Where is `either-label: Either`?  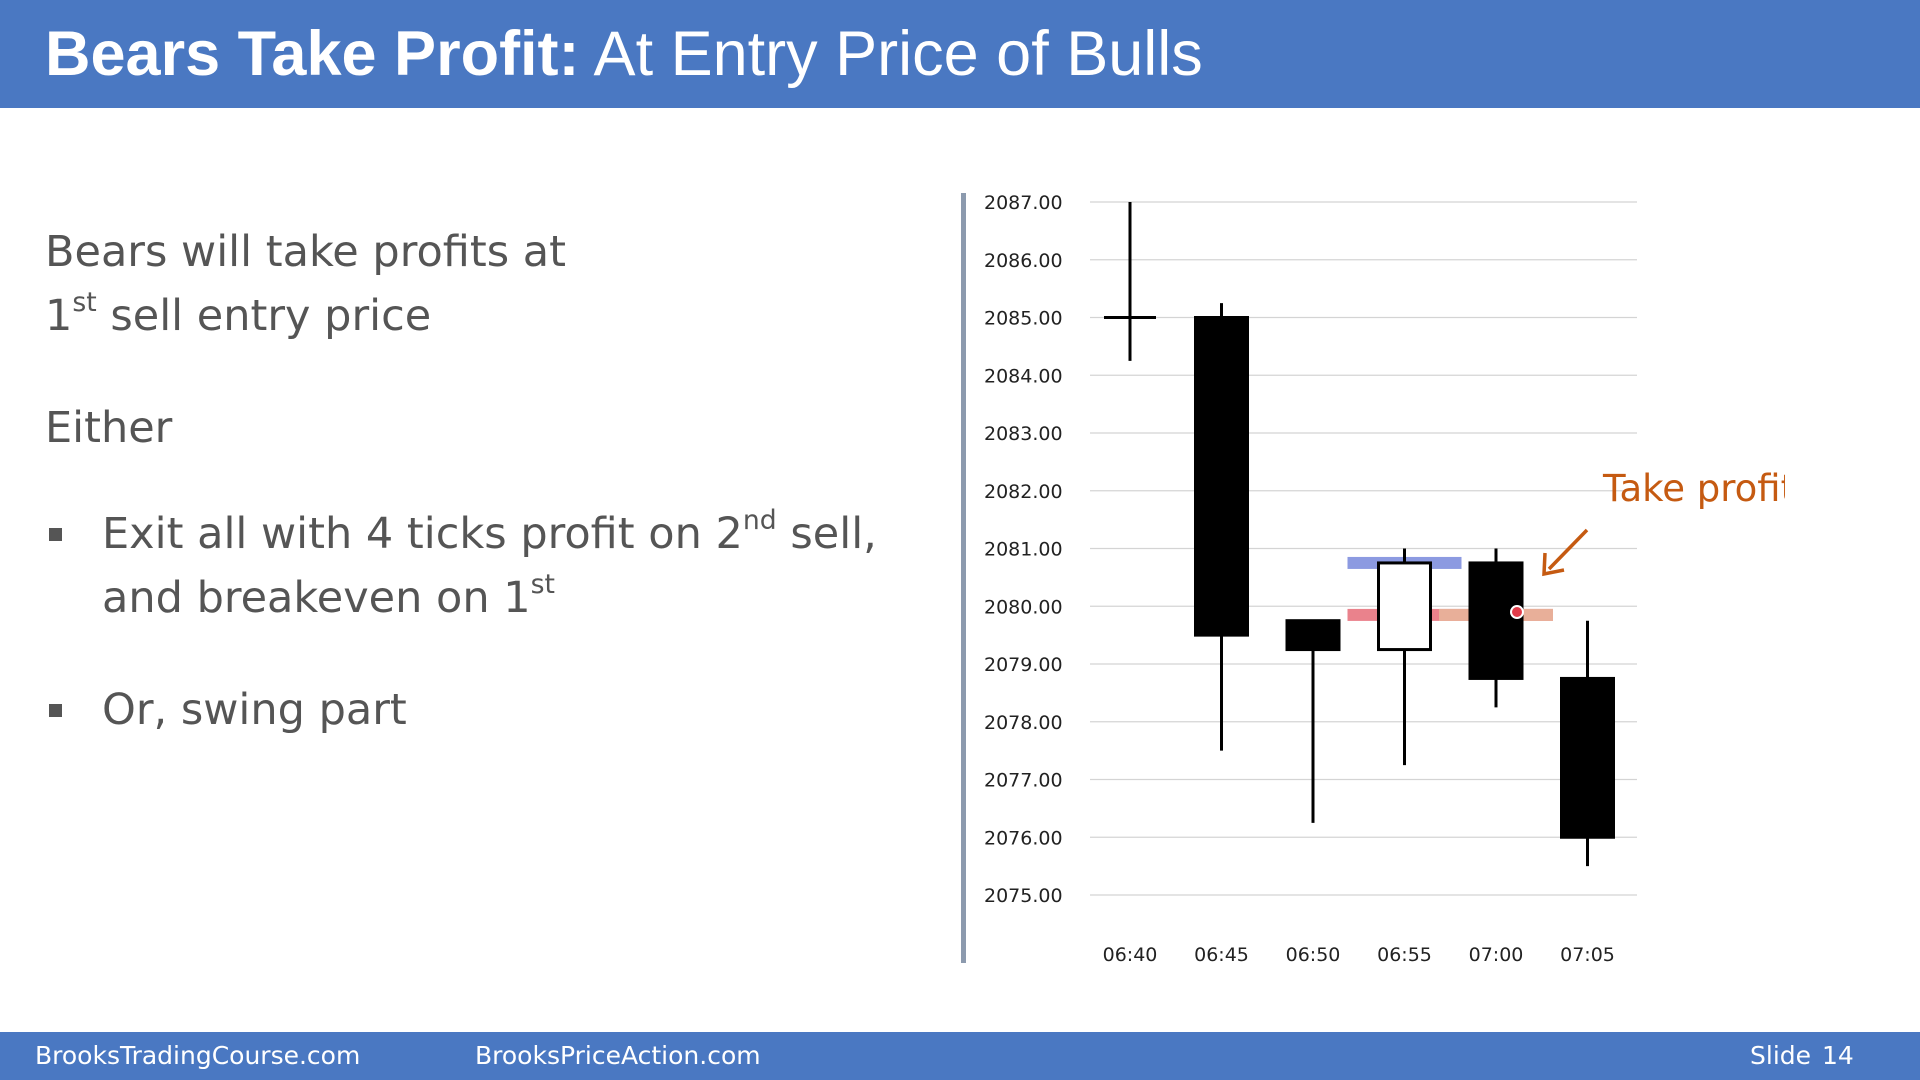 either-label: Either is located at coordinates (109, 428).